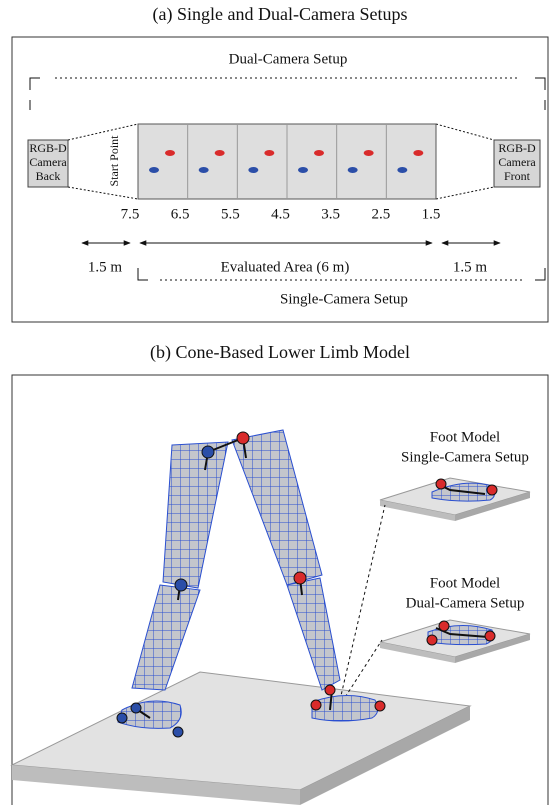  I want to click on camera-front, so click(517, 163).